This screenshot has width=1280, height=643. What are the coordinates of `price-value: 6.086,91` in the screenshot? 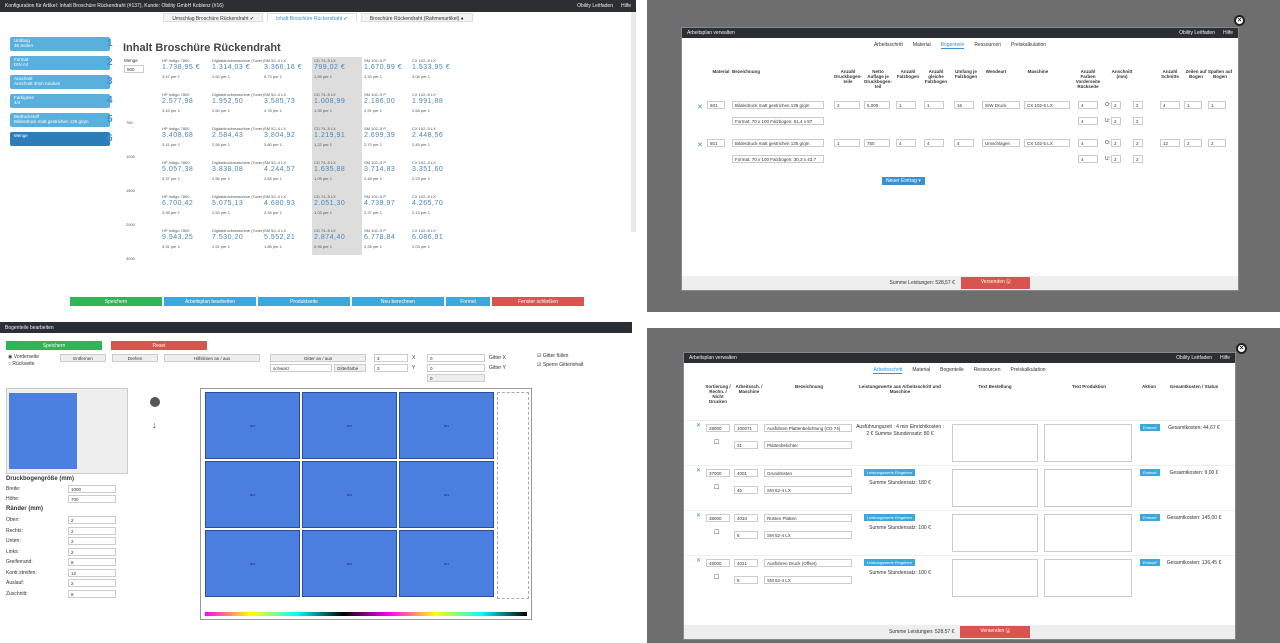 It's located at (428, 237).